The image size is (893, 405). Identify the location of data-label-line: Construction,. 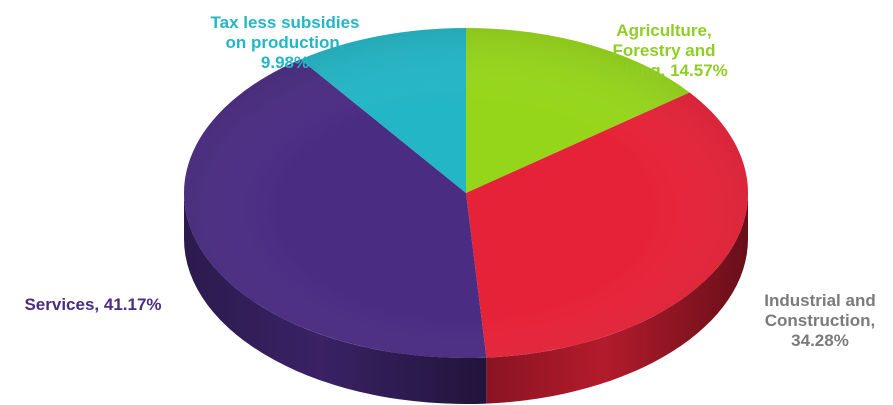
(820, 320).